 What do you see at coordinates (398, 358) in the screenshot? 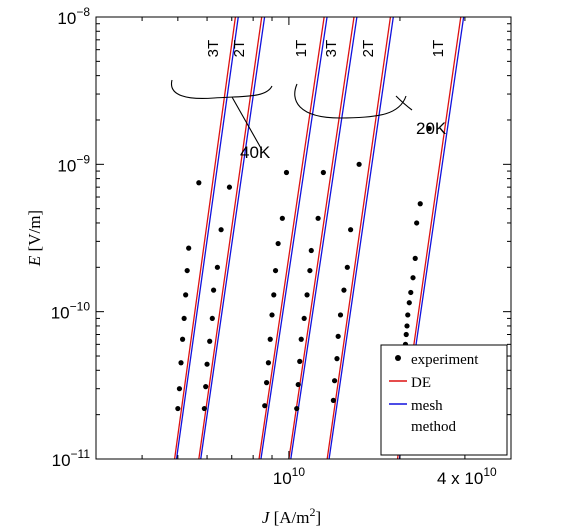
I see `legend-marker-experiment` at bounding box center [398, 358].